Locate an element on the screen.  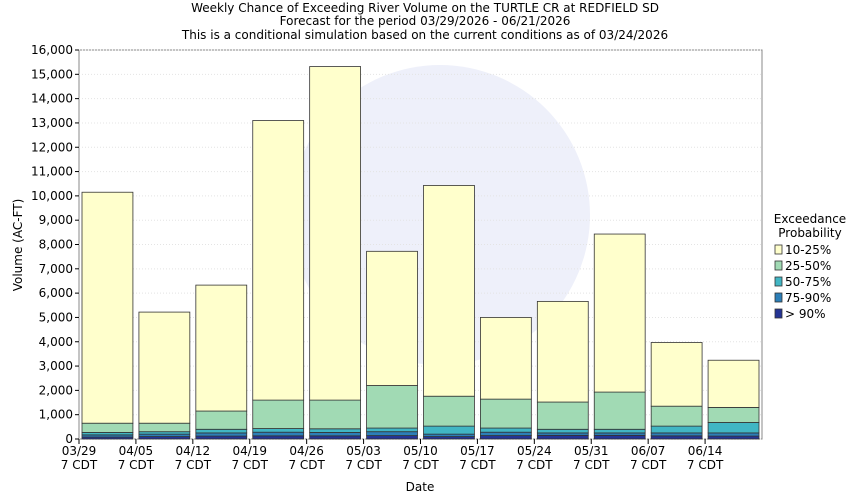
y-tick-label: 13,000 is located at coordinates (52, 123).